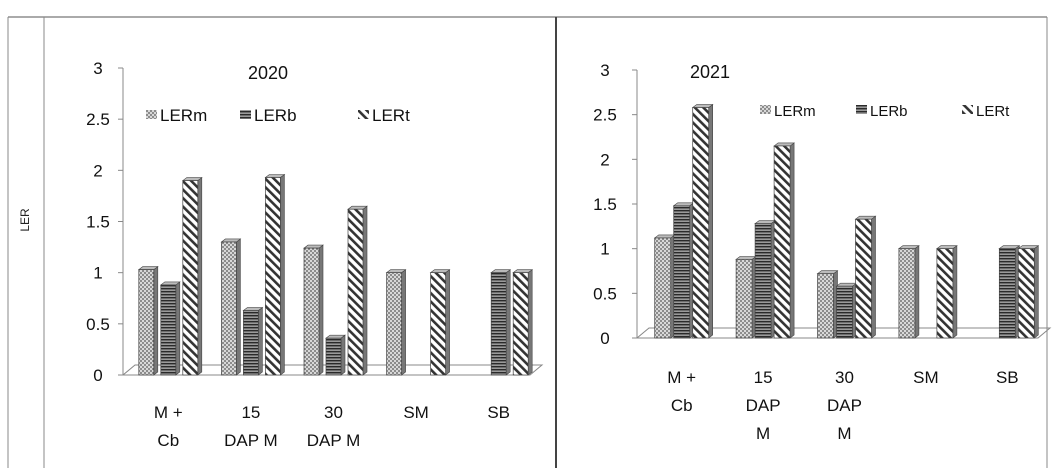  I want to click on legend-item-lerb-2021: LERb, so click(882, 111).